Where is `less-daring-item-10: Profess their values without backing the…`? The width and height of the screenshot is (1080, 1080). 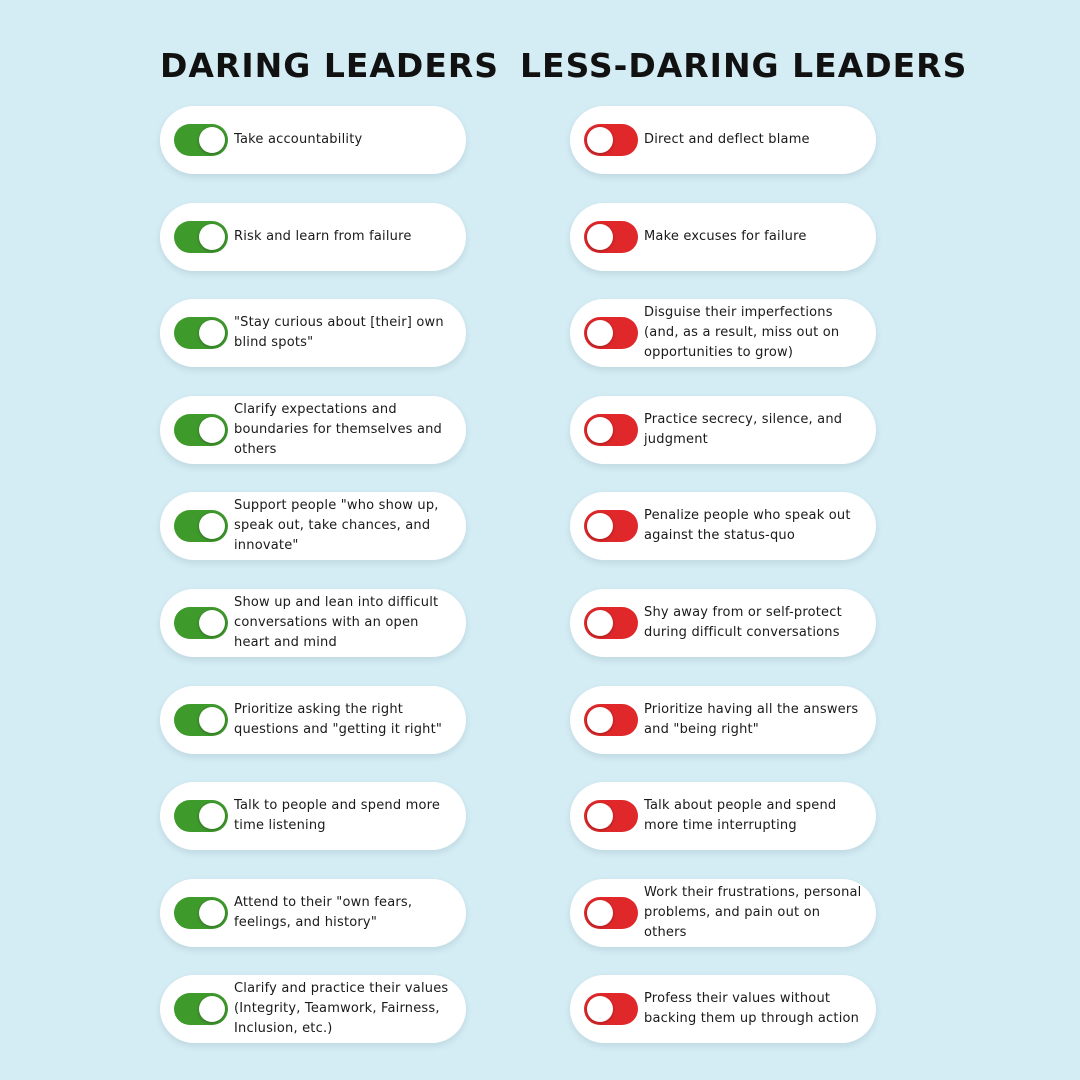 less-daring-item-10: Profess their values without backing the… is located at coordinates (723, 1009).